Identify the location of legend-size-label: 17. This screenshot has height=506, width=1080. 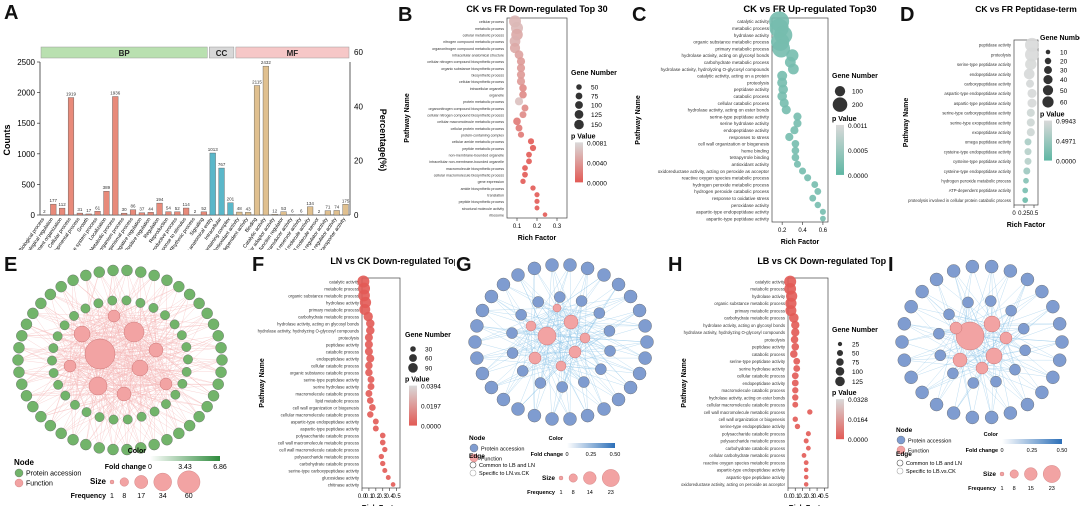
(141, 496).